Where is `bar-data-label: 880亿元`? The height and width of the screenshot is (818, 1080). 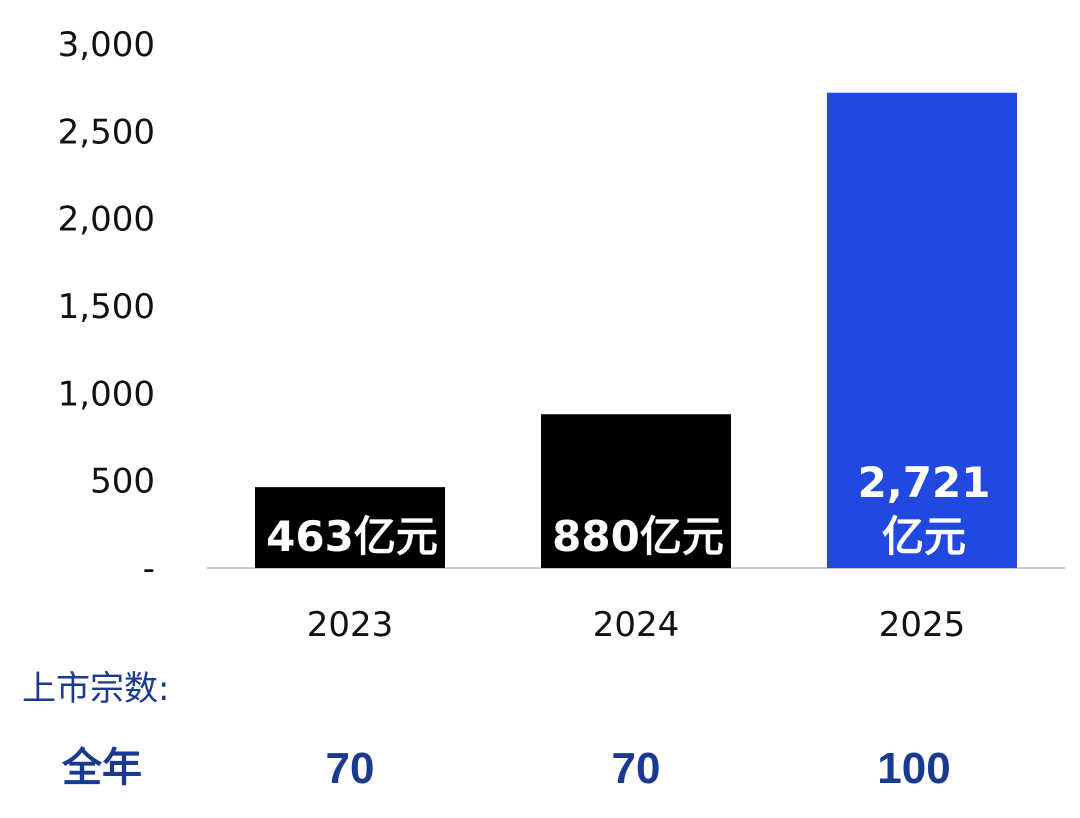 bar-data-label: 880亿元 is located at coordinates (638, 536).